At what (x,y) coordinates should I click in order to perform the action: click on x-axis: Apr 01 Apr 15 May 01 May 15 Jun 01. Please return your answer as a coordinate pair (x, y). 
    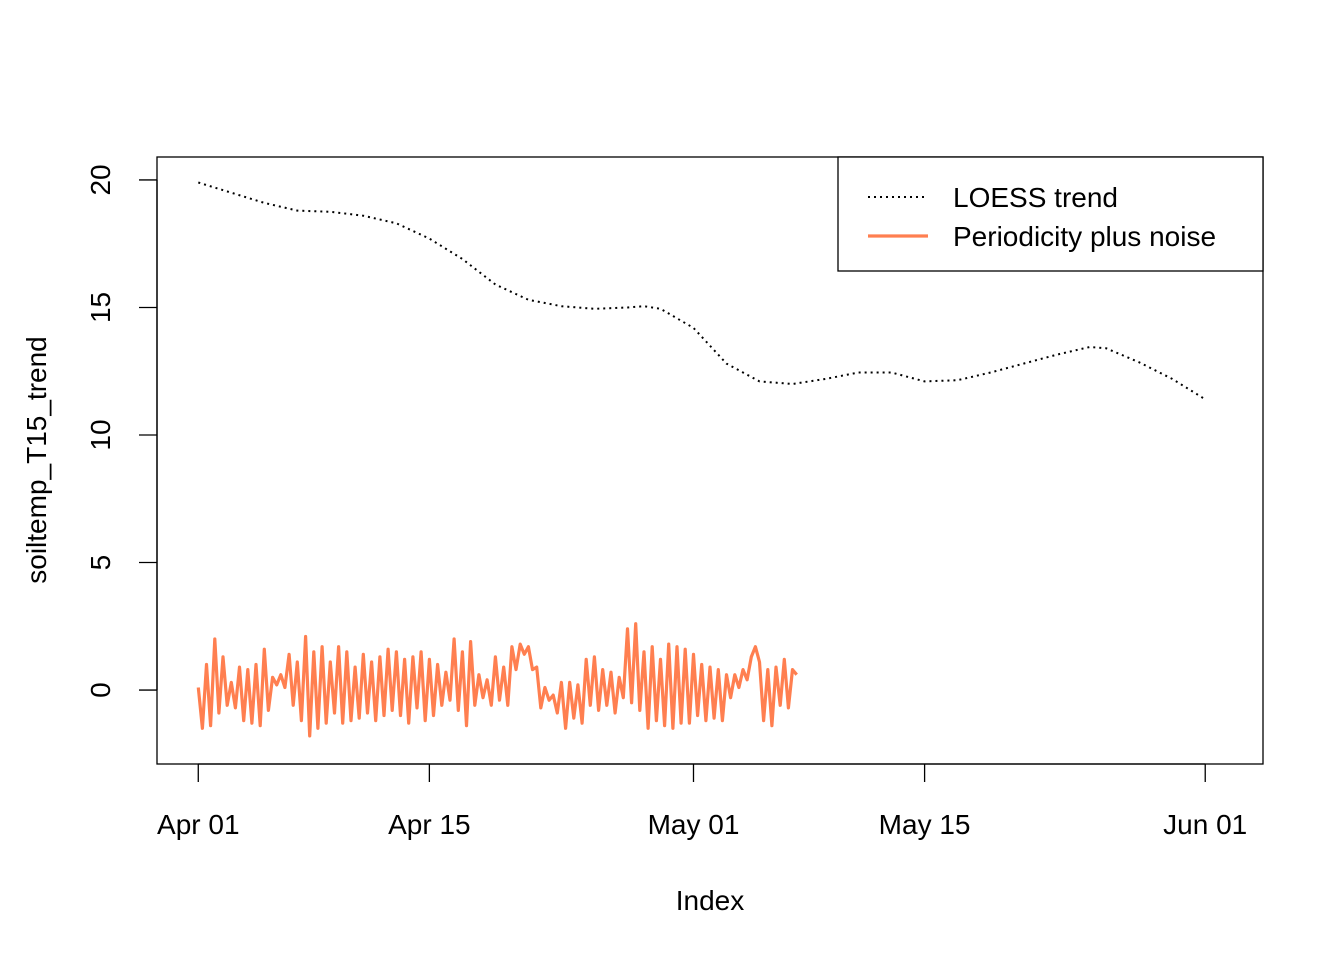
    Looking at the image, I should click on (702, 801).